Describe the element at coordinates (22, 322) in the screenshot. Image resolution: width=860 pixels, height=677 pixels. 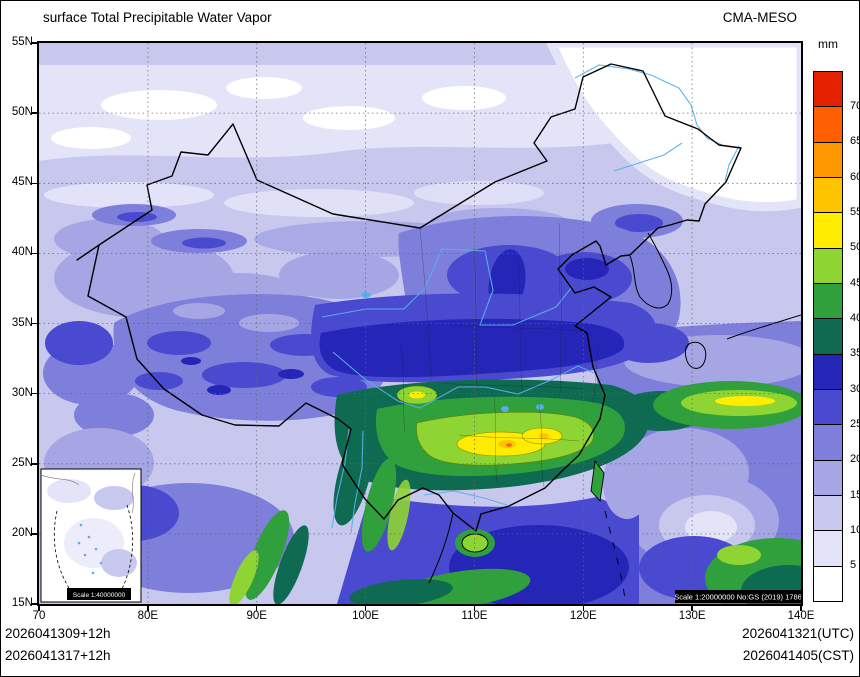
I see `lat-tick-label: 35N` at that location.